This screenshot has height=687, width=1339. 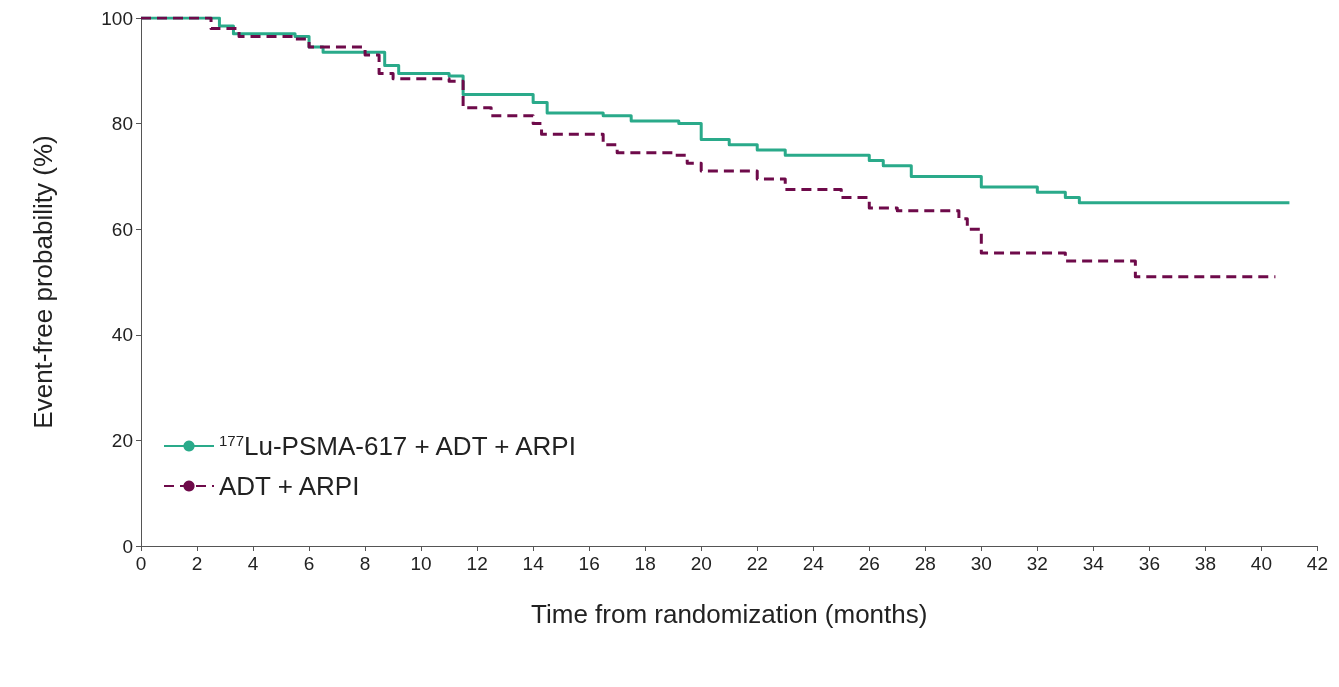 What do you see at coordinates (729, 614) in the screenshot?
I see `x-axis-title: Time from randomization (months)` at bounding box center [729, 614].